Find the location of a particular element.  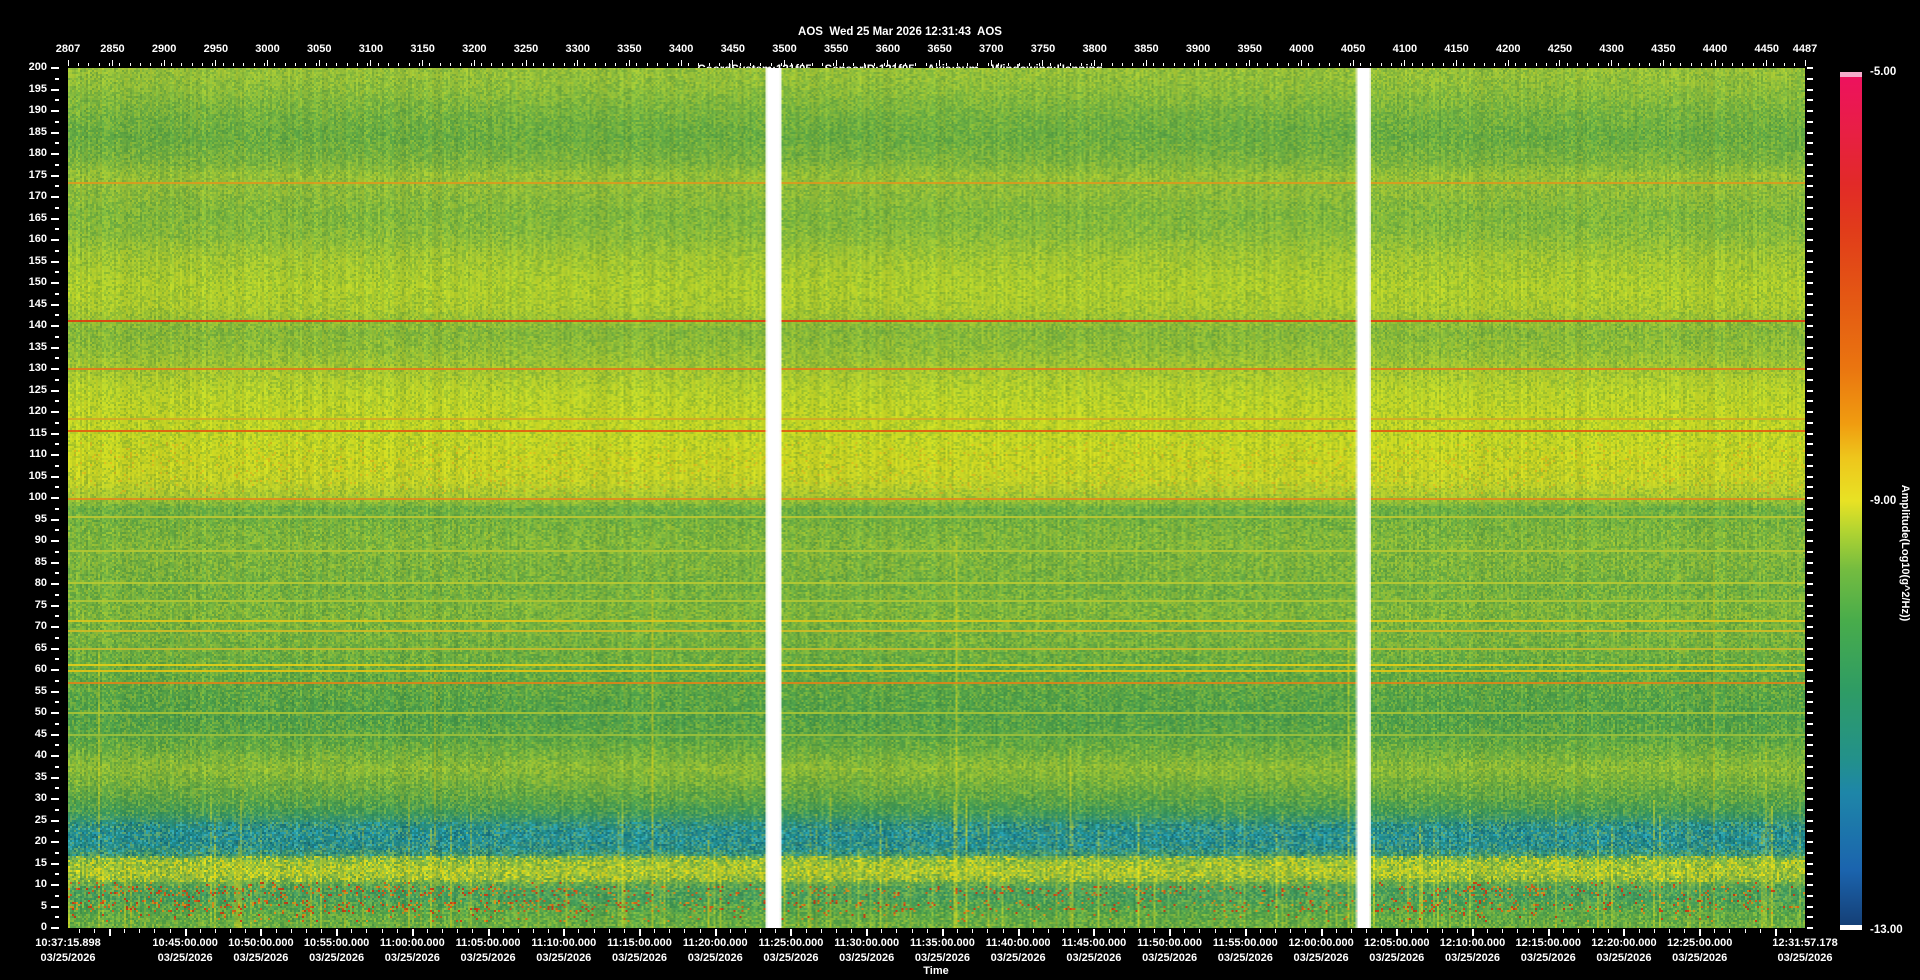

freq-axis-label: 25 is located at coordinates (40, 819).